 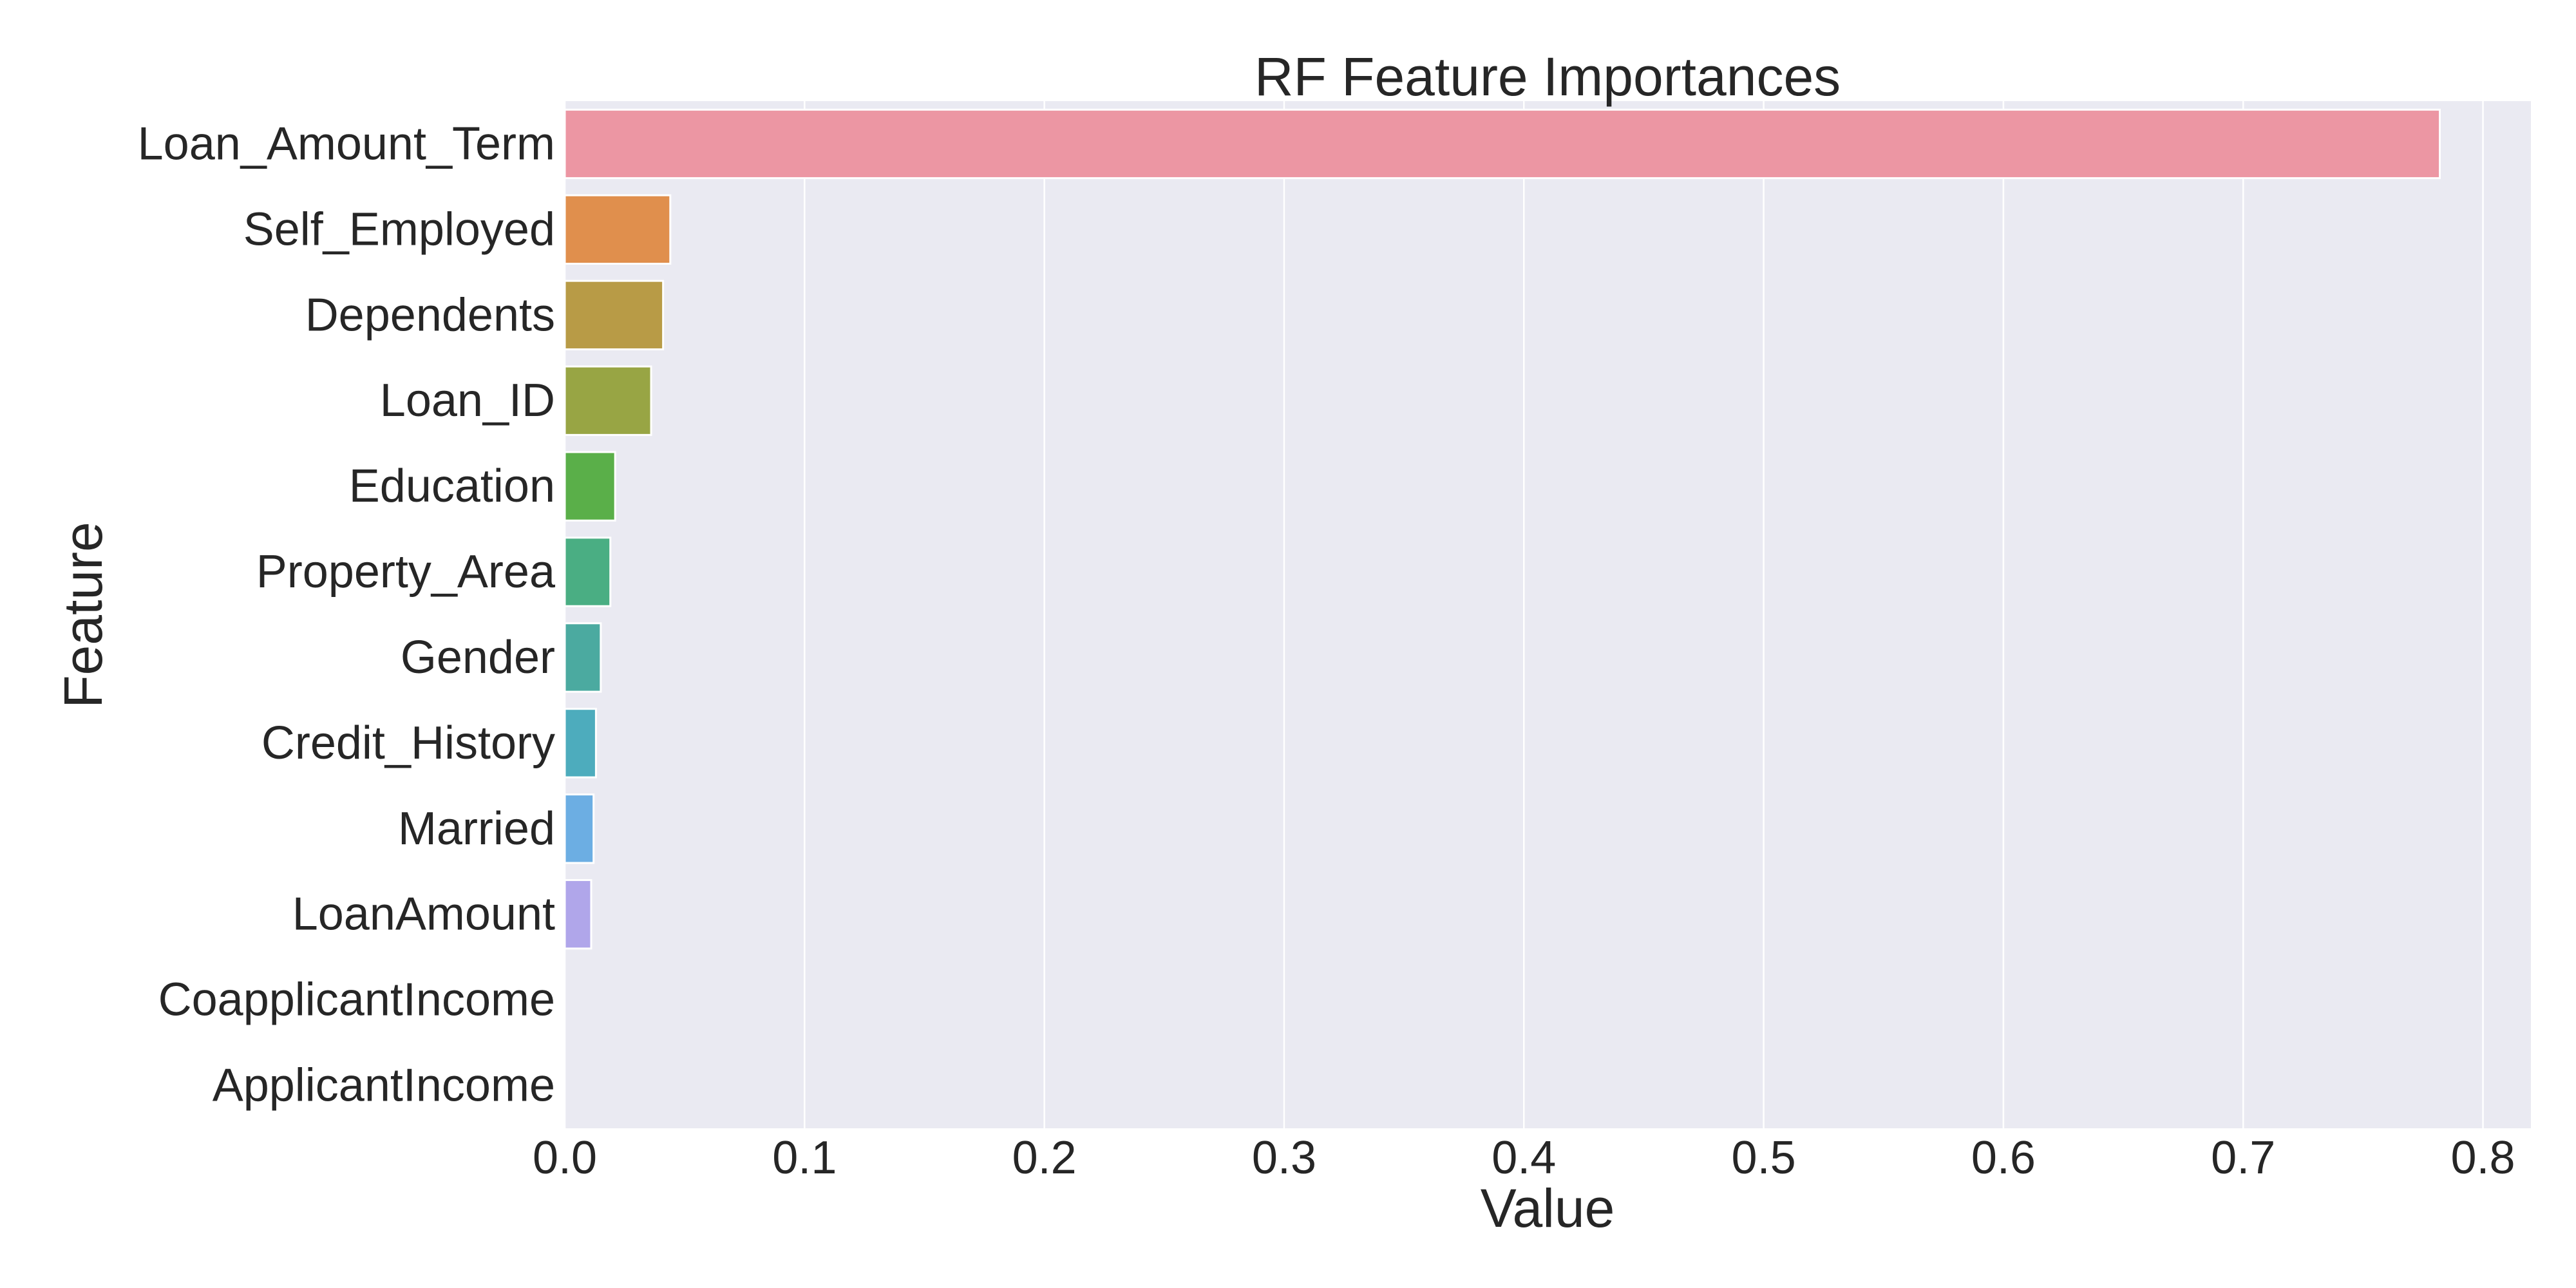 I want to click on bar-married, so click(x=579, y=828).